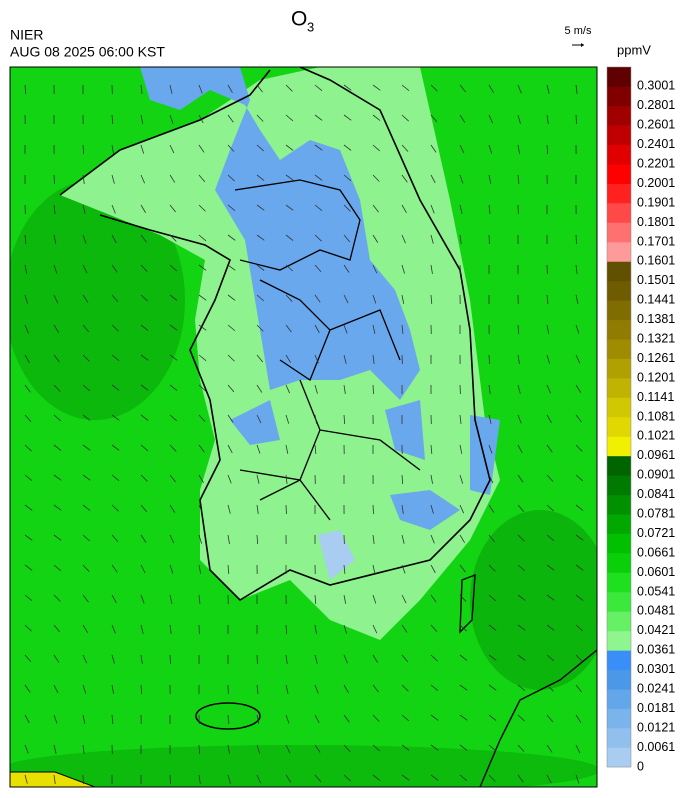 The image size is (692, 798). I want to click on colorbar-label: 0.1261, so click(656, 358).